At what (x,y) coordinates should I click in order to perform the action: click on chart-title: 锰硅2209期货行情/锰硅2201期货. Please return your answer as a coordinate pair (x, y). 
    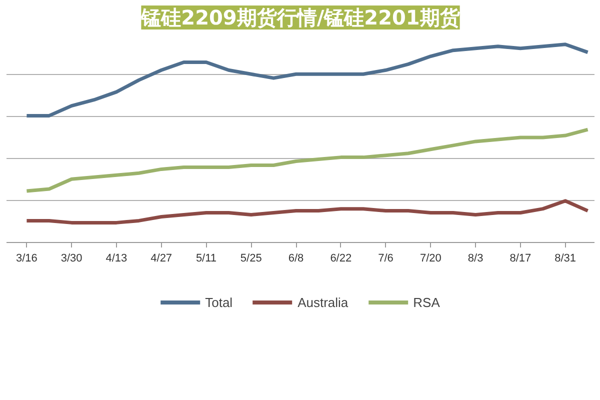
    Looking at the image, I should click on (300, 18).